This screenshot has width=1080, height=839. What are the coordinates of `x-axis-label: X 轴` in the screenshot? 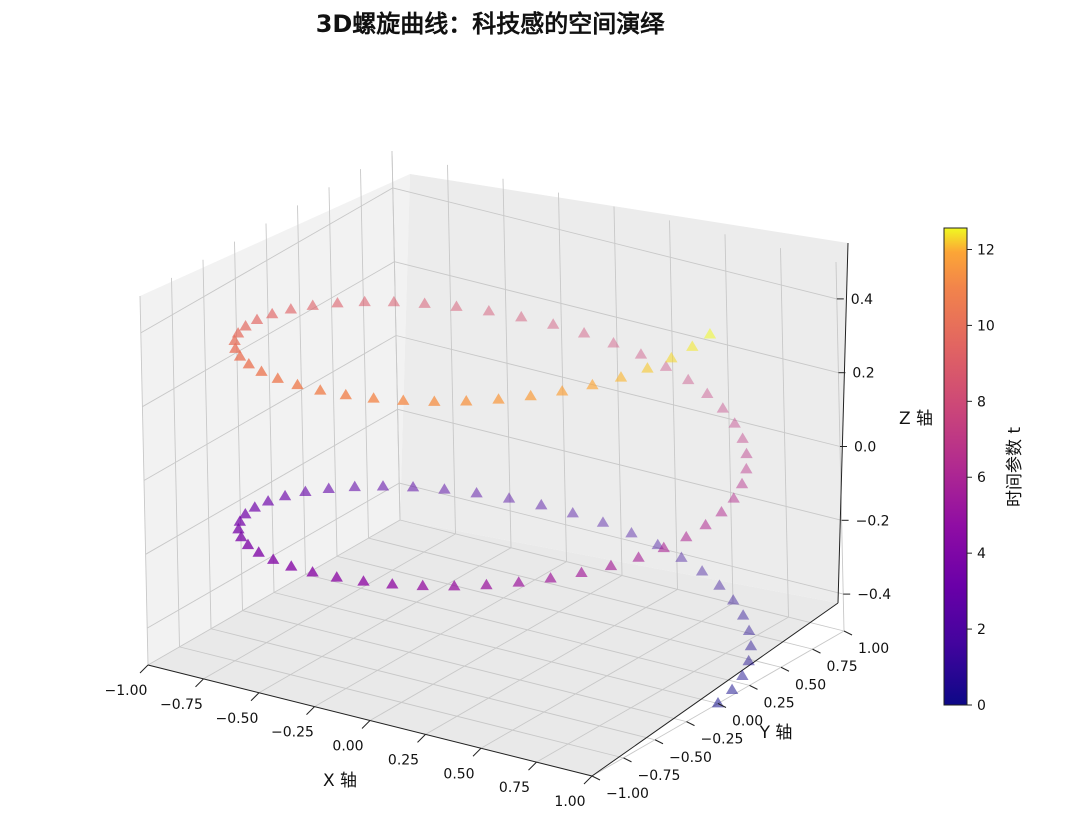 It's located at (340, 781).